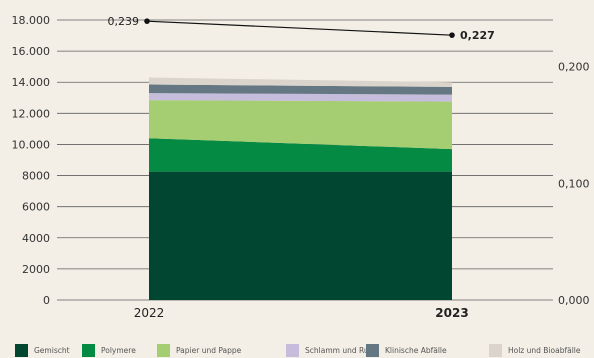 Image resolution: width=594 pixels, height=358 pixels. Describe the element at coordinates (31, 51) in the screenshot. I see `y-left-tick-label: 16.000` at that location.